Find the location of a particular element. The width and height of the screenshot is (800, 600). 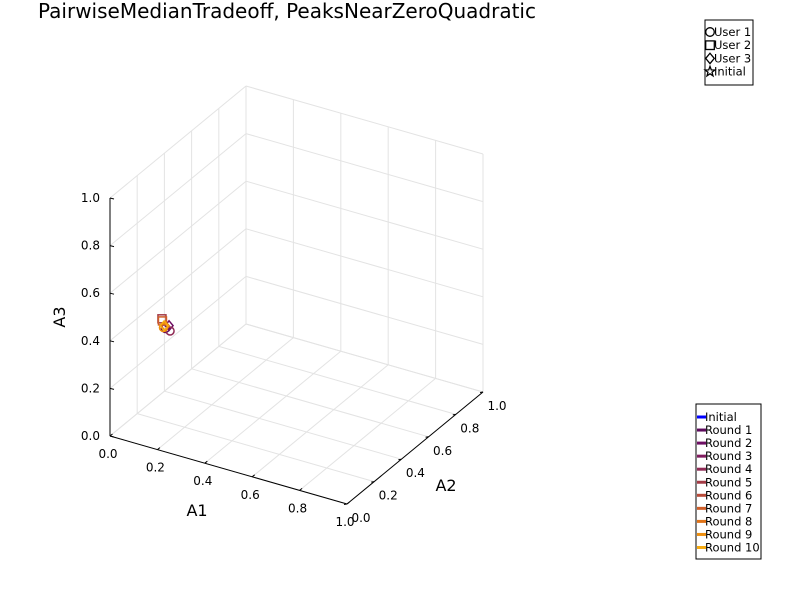

z-tick-label: 1.0 is located at coordinates (90, 198).